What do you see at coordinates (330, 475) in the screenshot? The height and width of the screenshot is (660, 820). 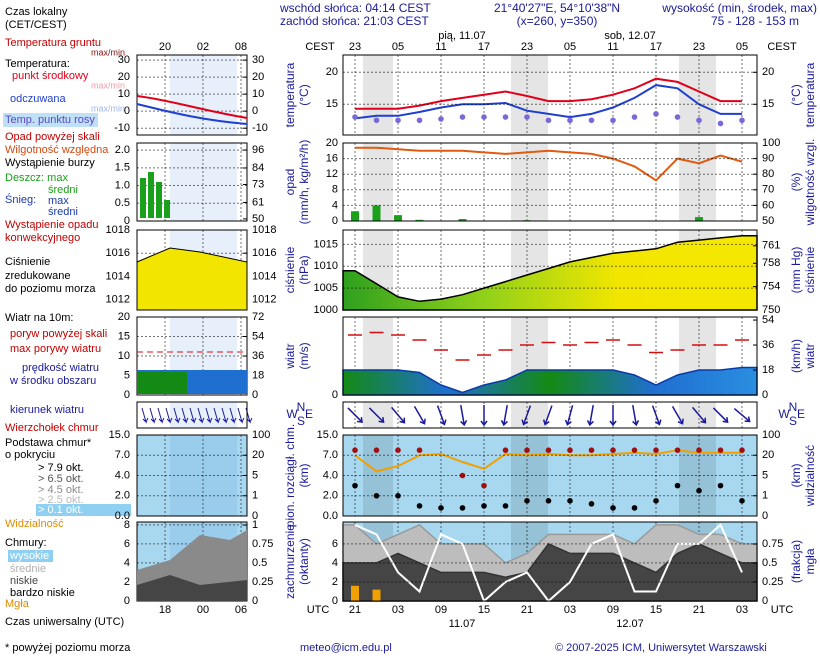 I see `y-tick-label: 4.0` at bounding box center [330, 475].